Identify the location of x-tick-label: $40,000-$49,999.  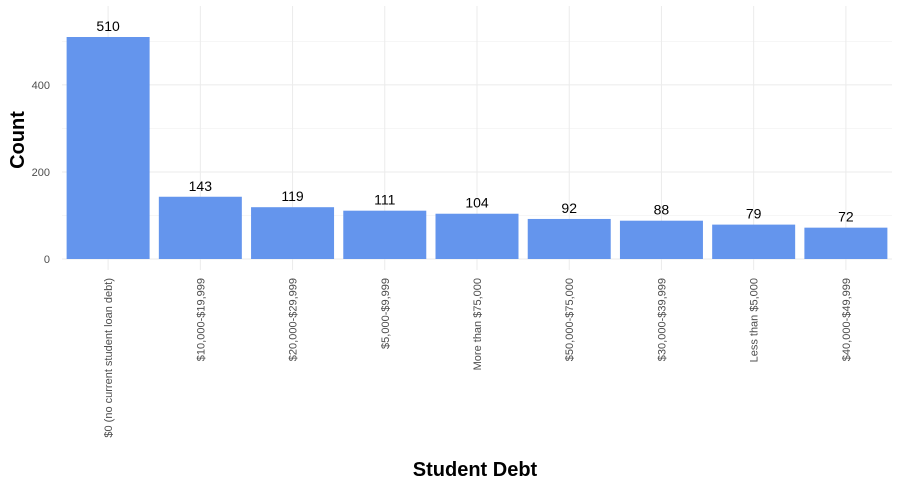
(847, 319).